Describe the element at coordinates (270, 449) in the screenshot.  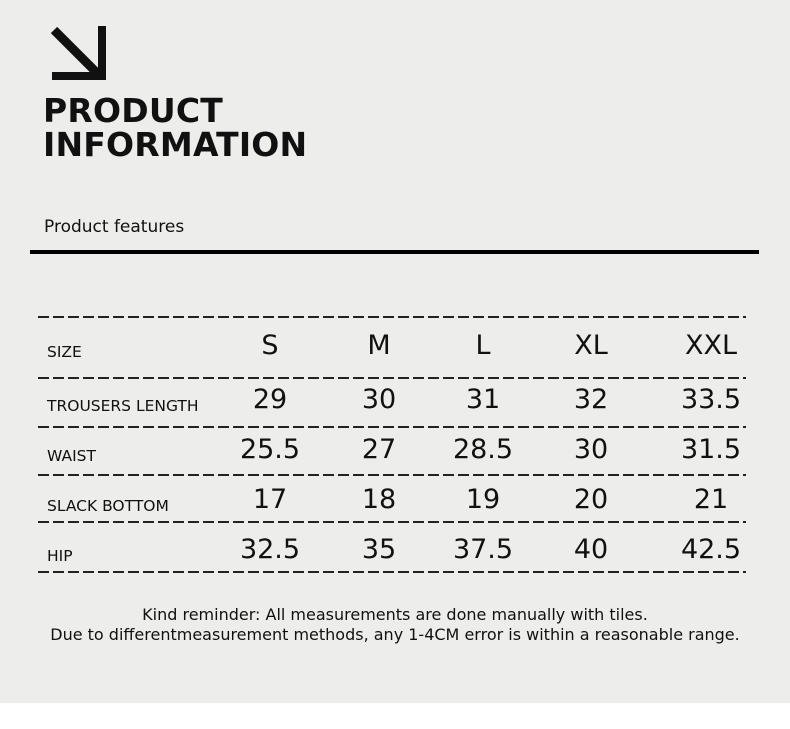
I see `table-cell: 25.5` at that location.